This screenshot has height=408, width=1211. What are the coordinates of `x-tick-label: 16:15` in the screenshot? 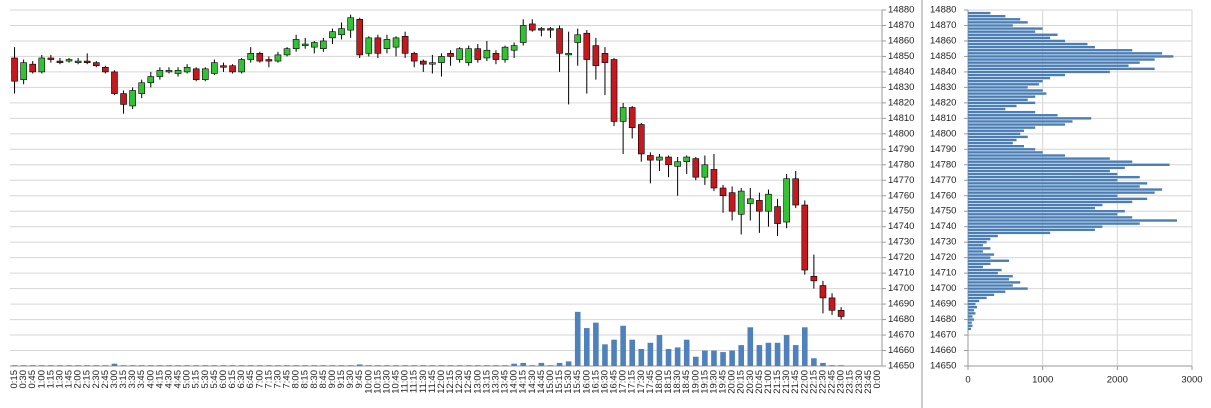 It's located at (595, 382).